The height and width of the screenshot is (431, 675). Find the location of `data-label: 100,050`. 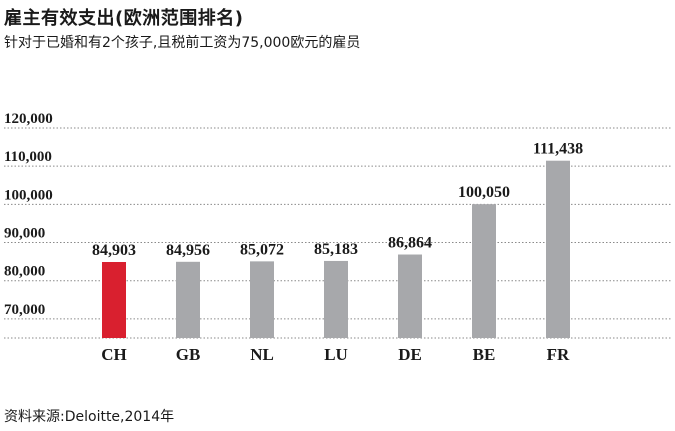

data-label: 100,050 is located at coordinates (484, 192).